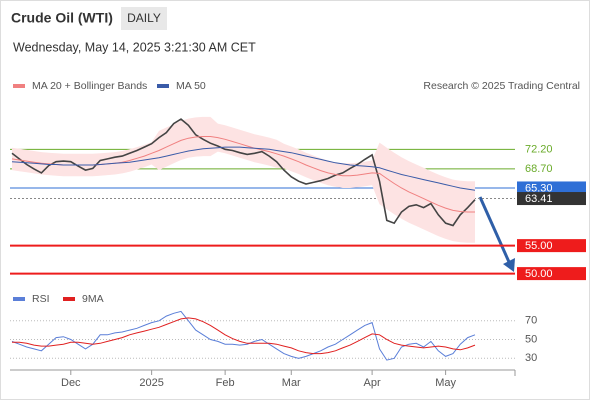  What do you see at coordinates (531, 358) in the screenshot?
I see `y-tick-label: 30` at bounding box center [531, 358].